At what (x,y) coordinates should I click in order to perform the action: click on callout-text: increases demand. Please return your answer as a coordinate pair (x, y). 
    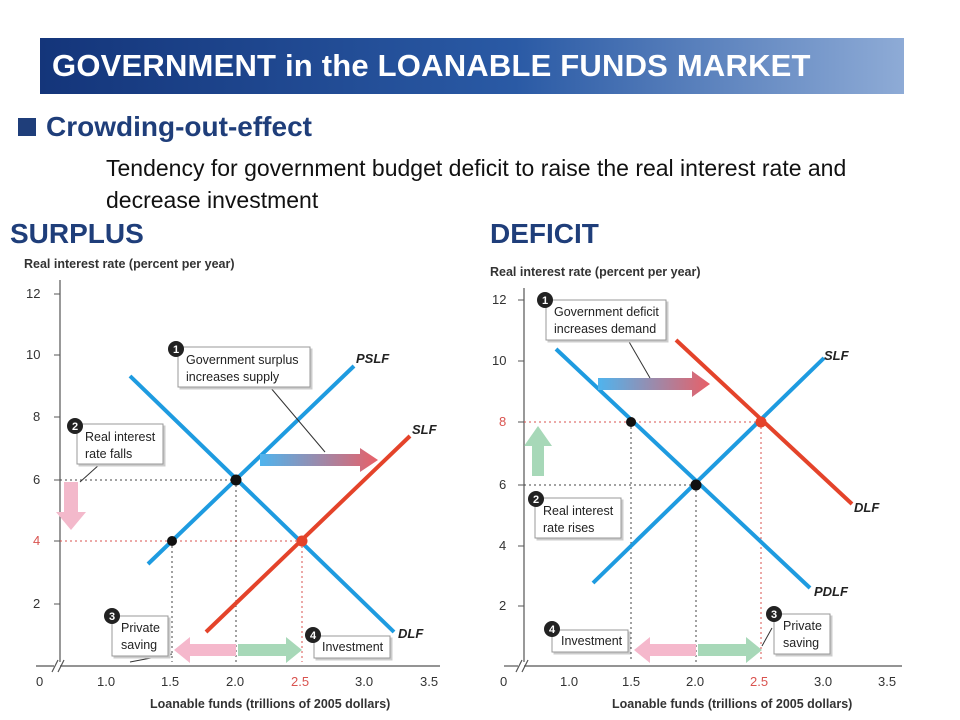
    Looking at the image, I should click on (605, 329).